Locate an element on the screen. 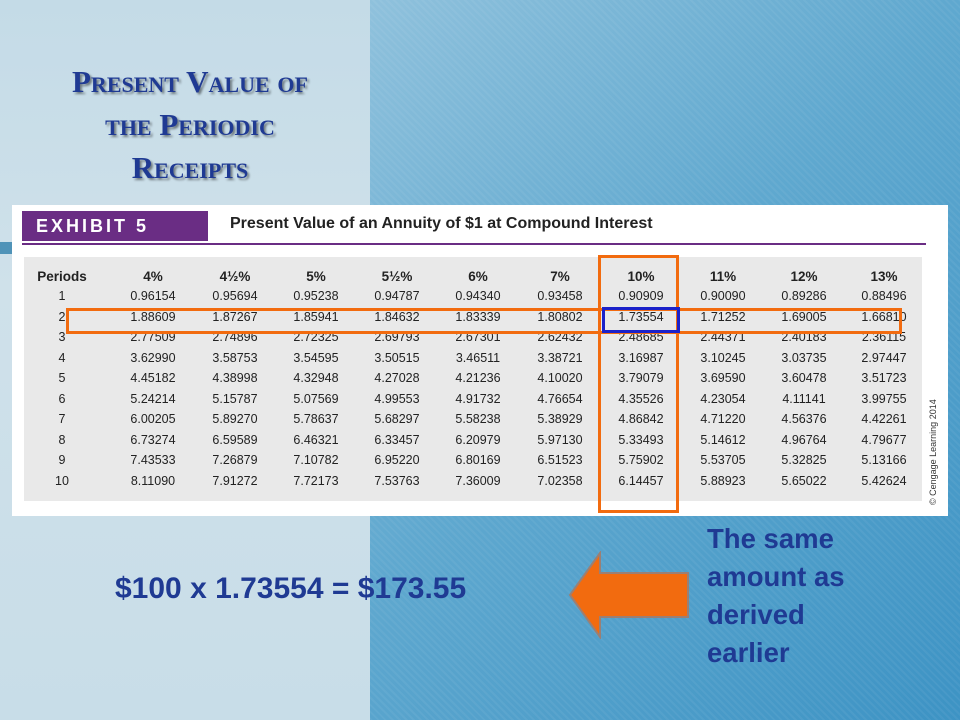 This screenshot has height=720, width=960. table-cell: 7.91272 is located at coordinates (235, 480).